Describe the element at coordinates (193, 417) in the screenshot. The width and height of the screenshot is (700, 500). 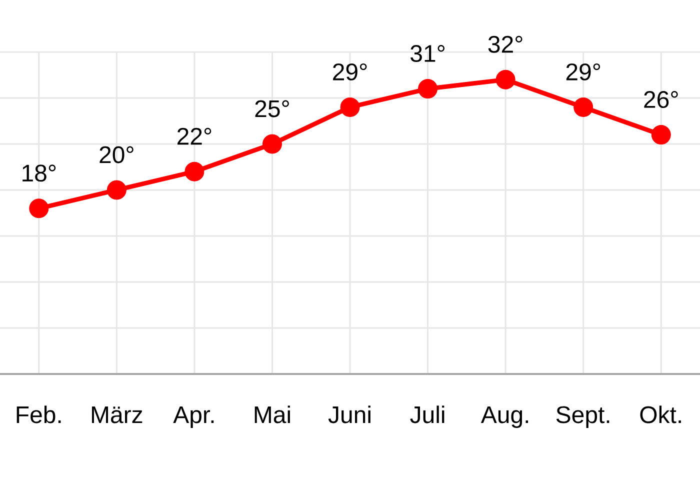
I see `x-tick-label: Apr.` at that location.